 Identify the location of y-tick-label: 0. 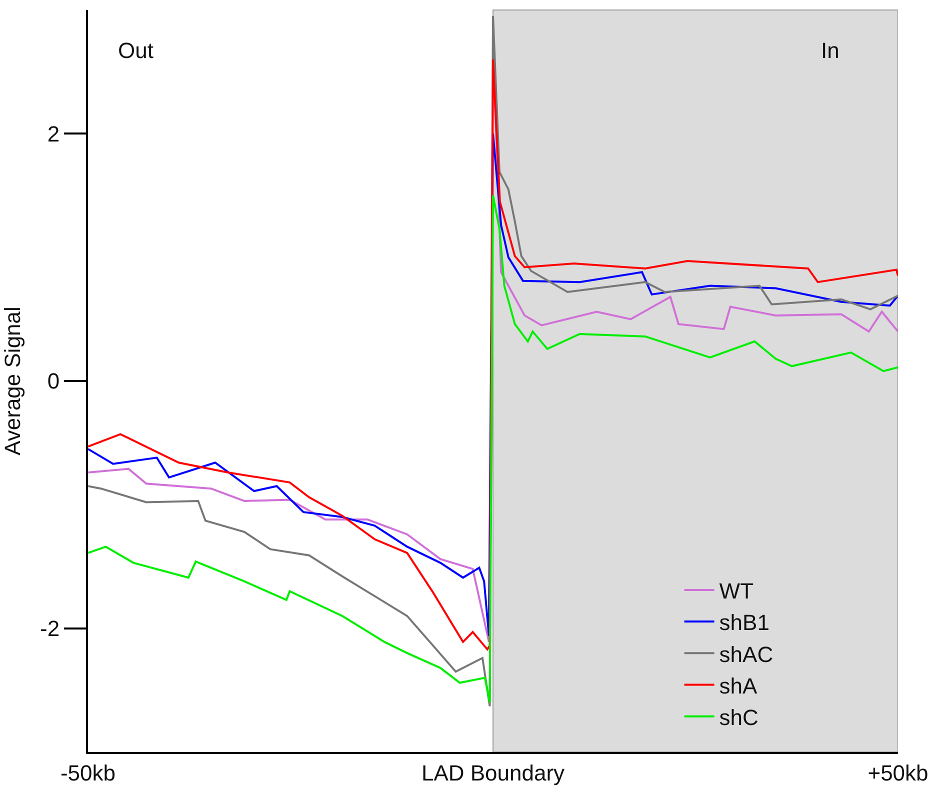
(53, 381).